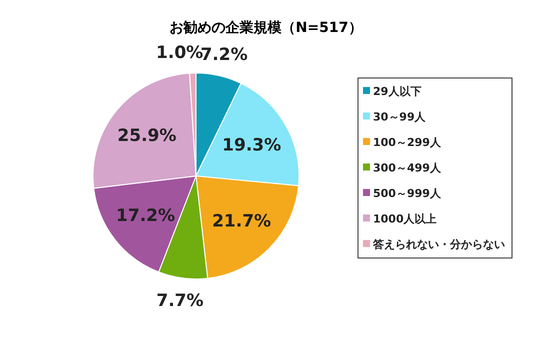 The image size is (536, 338). I want to click on legend-label: 30～99人, so click(400, 117).